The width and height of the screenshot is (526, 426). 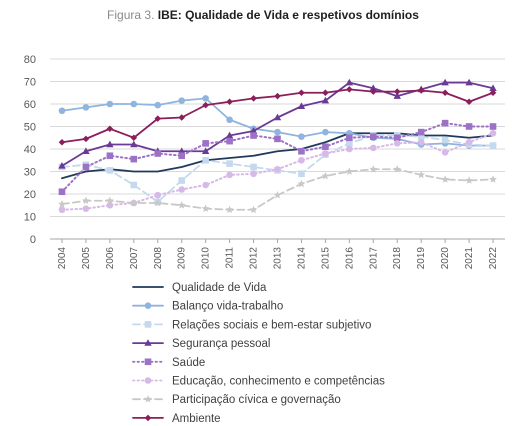 I want to click on legend-label: Segurança pessoal, so click(x=221, y=344).